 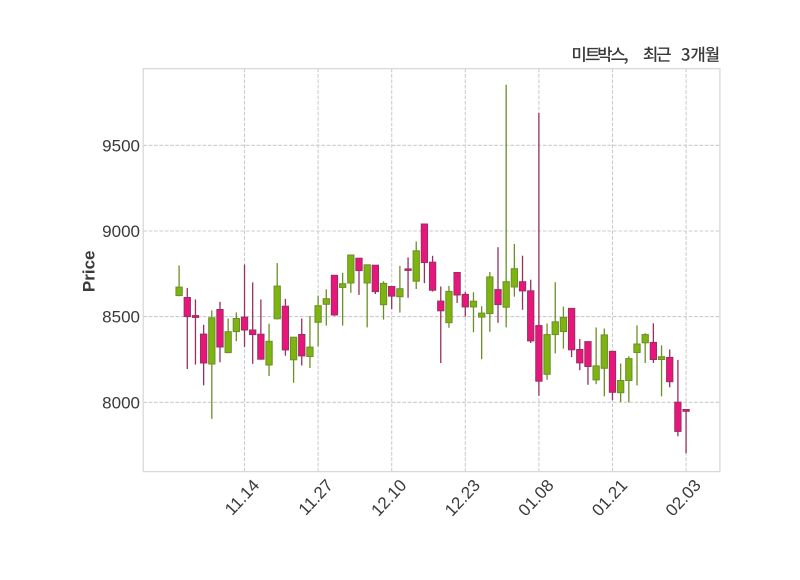 I want to click on svg-text: Price, so click(x=89, y=272).